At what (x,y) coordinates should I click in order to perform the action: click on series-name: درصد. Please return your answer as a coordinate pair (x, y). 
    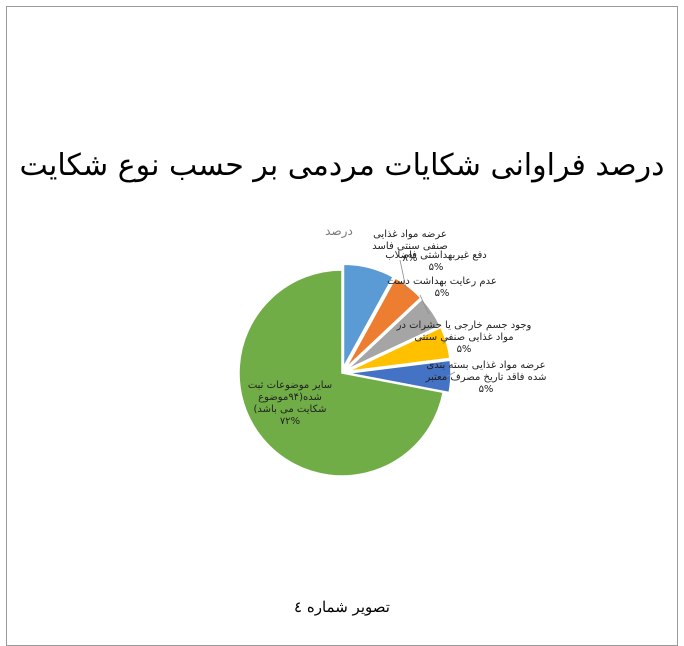
    Looking at the image, I should click on (339, 231).